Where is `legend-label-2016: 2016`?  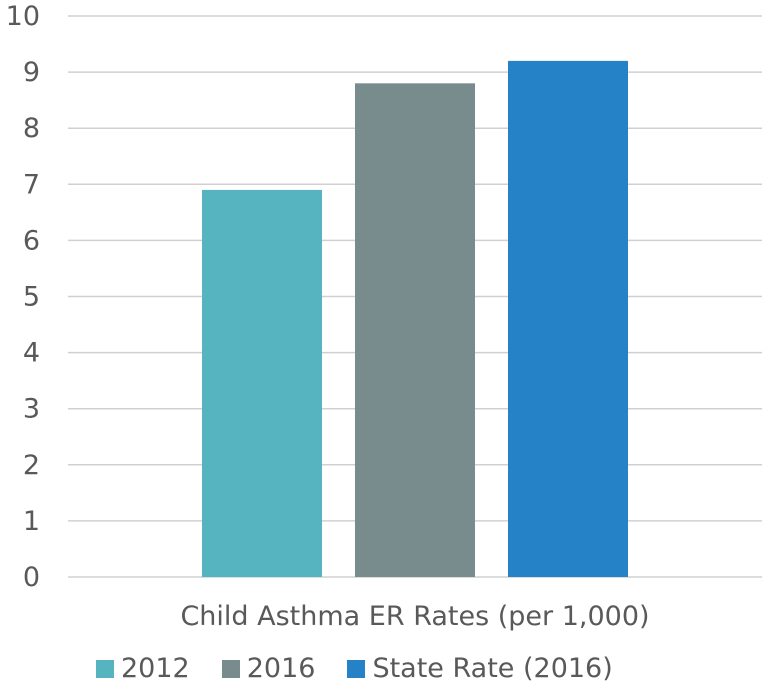
legend-label-2016: 2016 is located at coordinates (281, 668).